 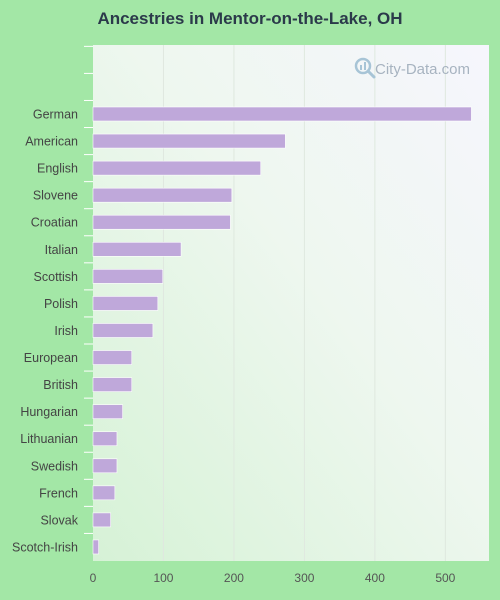 I want to click on bar-scotch-irish, so click(x=95, y=547).